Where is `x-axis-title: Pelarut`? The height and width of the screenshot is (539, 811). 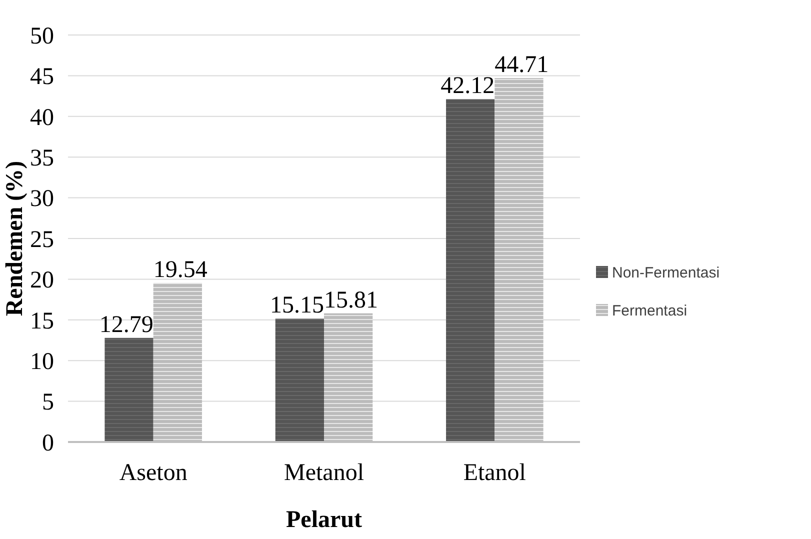
x-axis-title: Pelarut is located at coordinates (324, 520).